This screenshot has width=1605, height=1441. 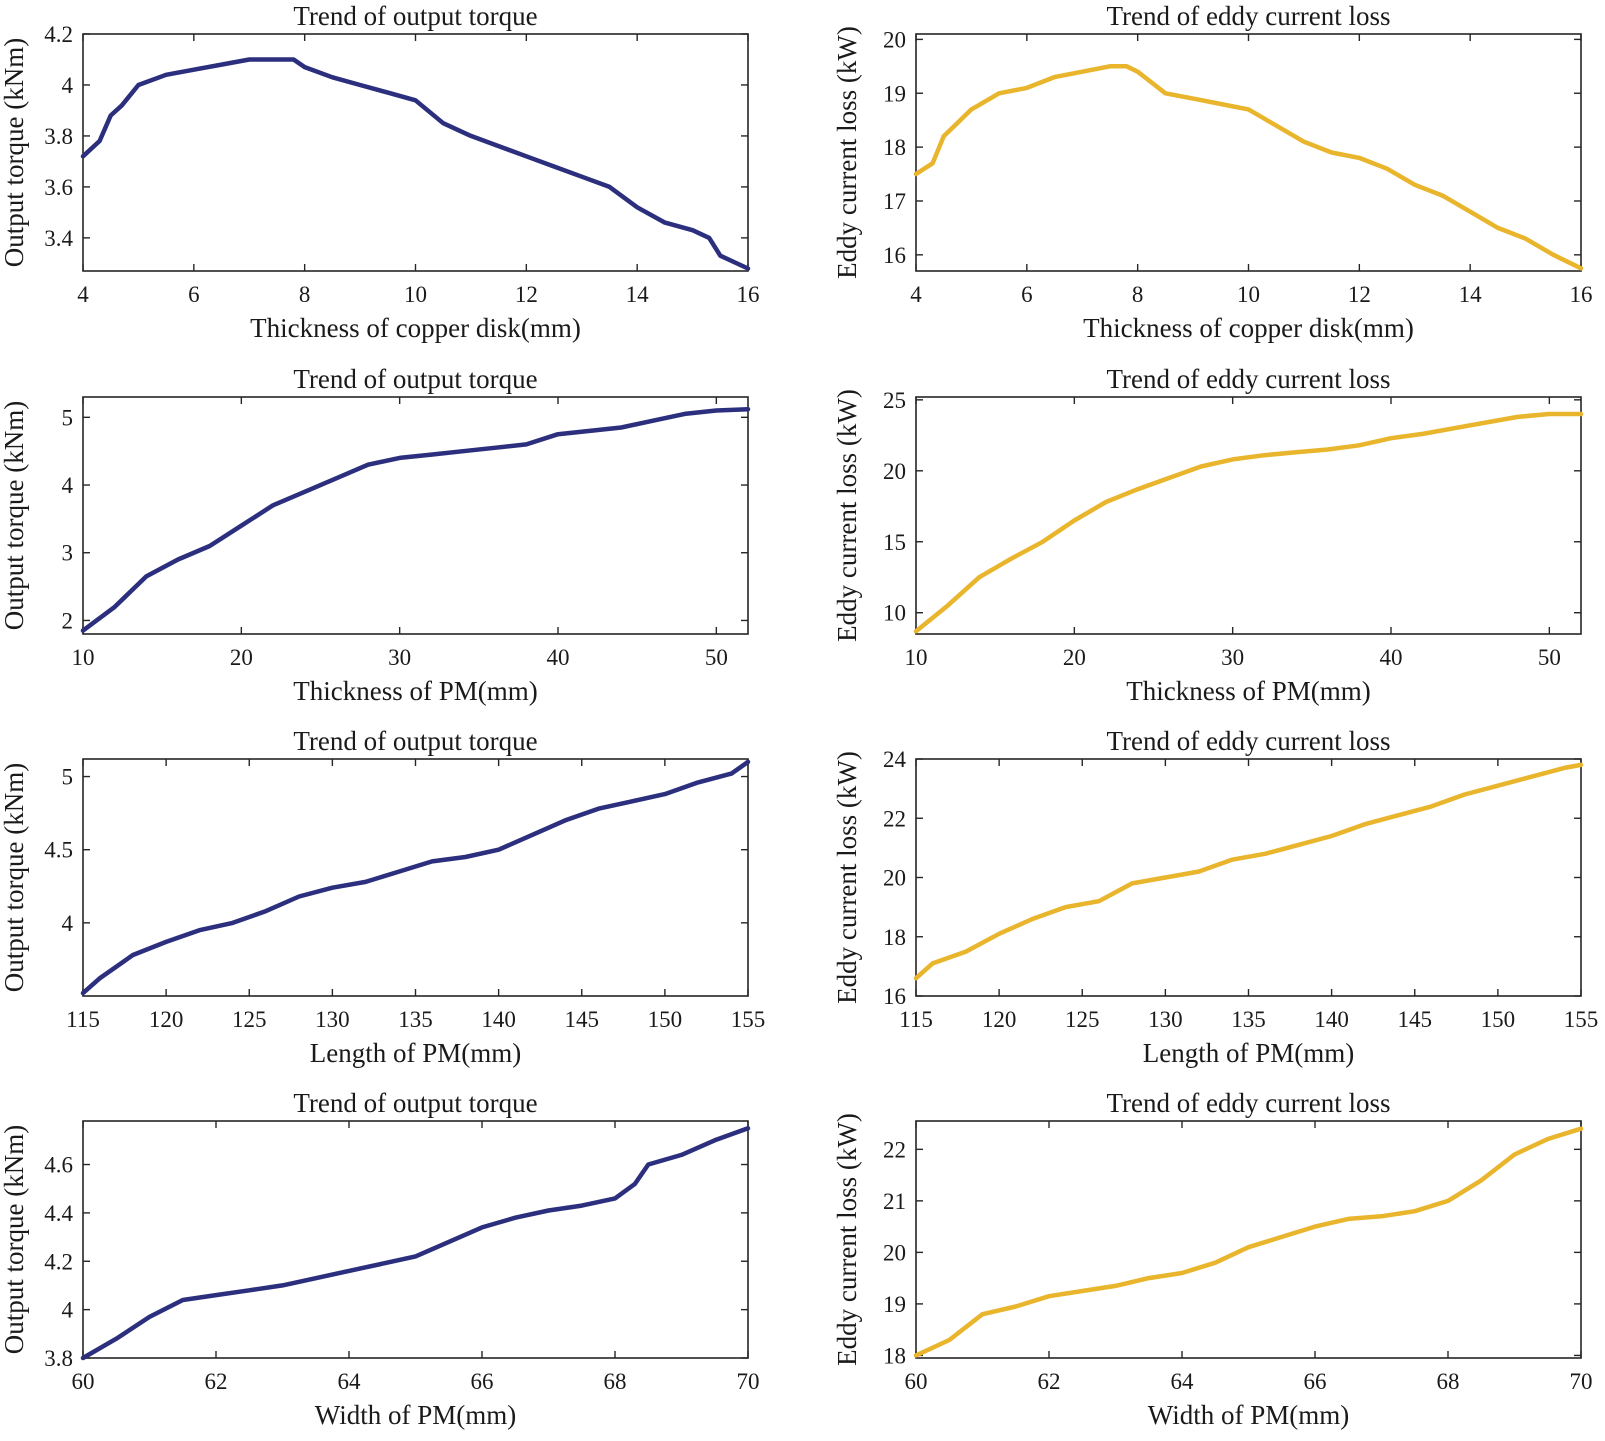 What do you see at coordinates (894, 201) in the screenshot?
I see `y-tick-label: 17` at bounding box center [894, 201].